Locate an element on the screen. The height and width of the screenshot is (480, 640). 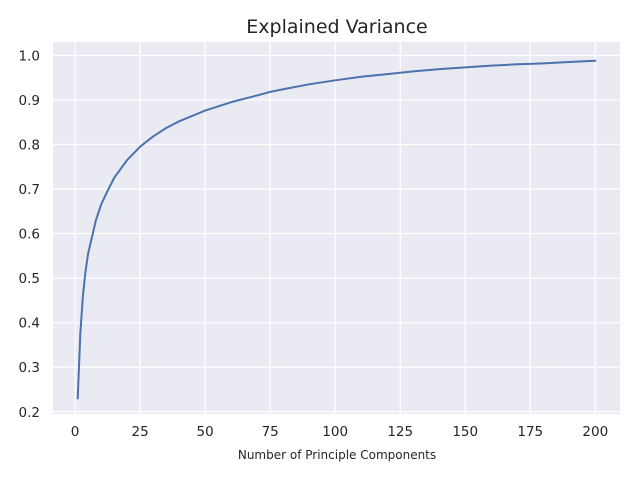
y-tick-label: 0.7 is located at coordinates (29, 190).